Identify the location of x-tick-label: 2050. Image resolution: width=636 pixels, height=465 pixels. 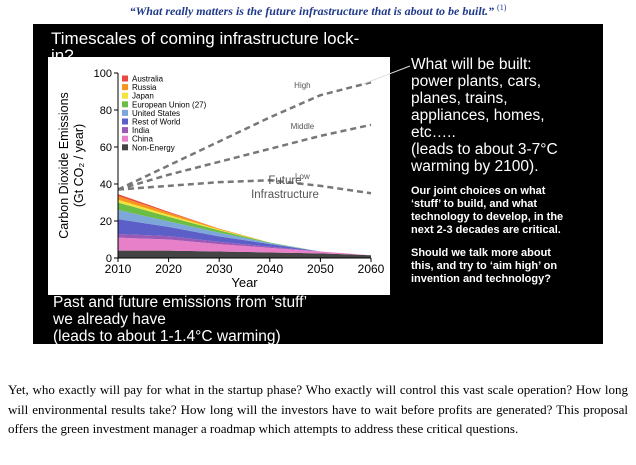
(320, 269).